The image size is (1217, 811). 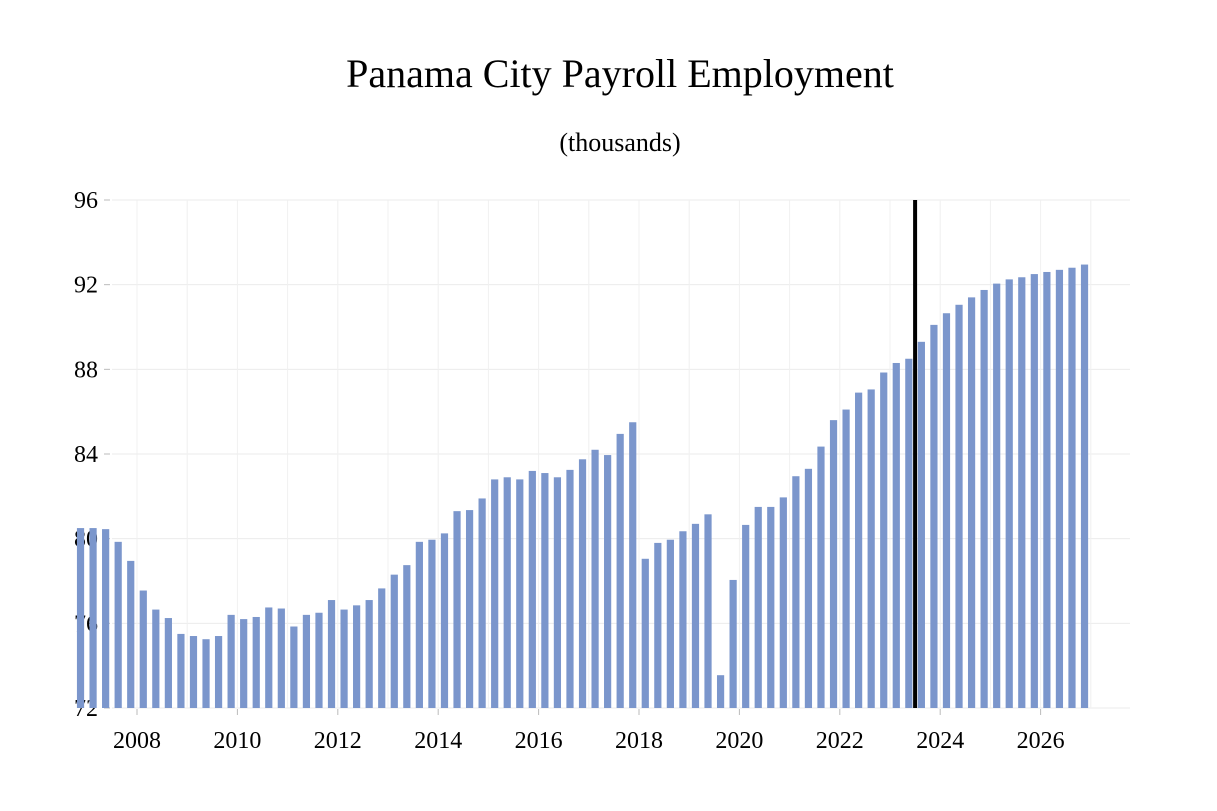 I want to click on x-tick-label: 2026, so click(x=1041, y=741).